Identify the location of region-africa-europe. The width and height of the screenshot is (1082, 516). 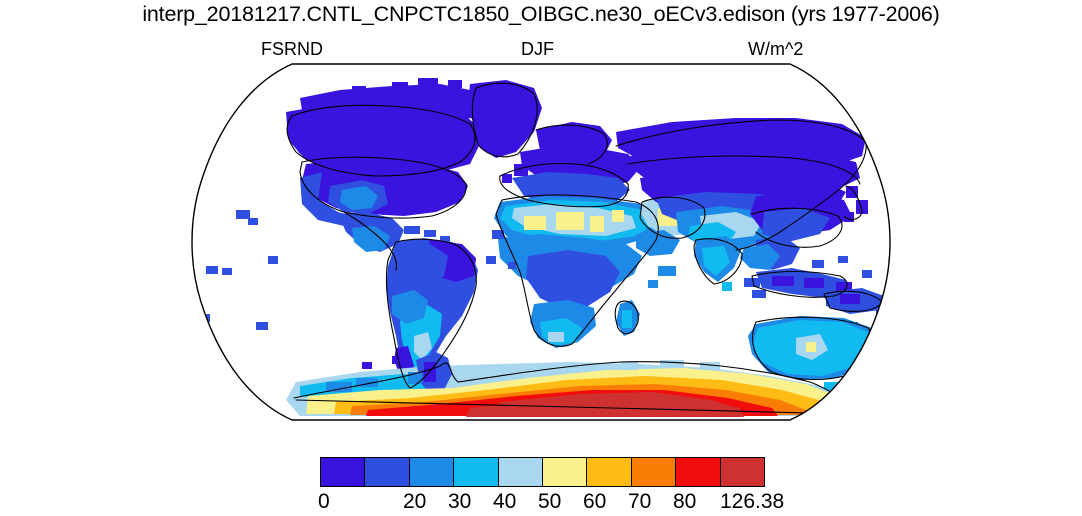
(595, 235).